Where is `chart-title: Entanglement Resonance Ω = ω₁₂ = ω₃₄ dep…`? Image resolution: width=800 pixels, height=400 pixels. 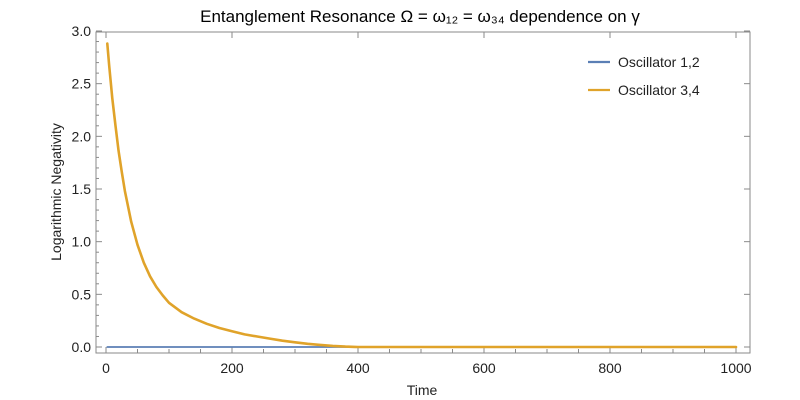
chart-title: Entanglement Resonance Ω = ω₁₂ = ω₃₄ dep… is located at coordinates (420, 16).